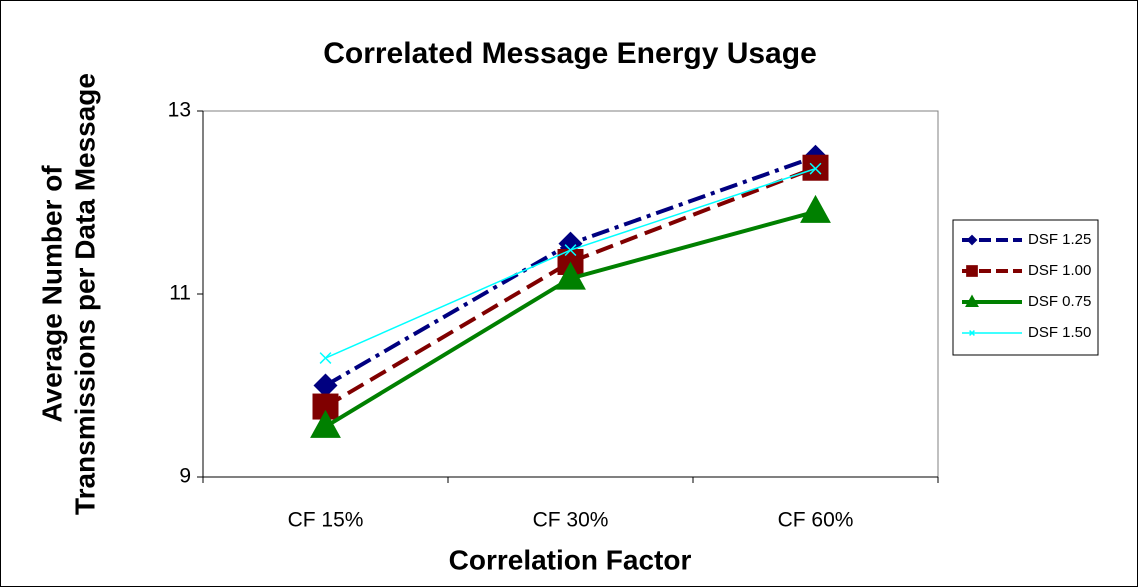  What do you see at coordinates (326, 520) in the screenshot?
I see `x-tick-label: CF 15%` at bounding box center [326, 520].